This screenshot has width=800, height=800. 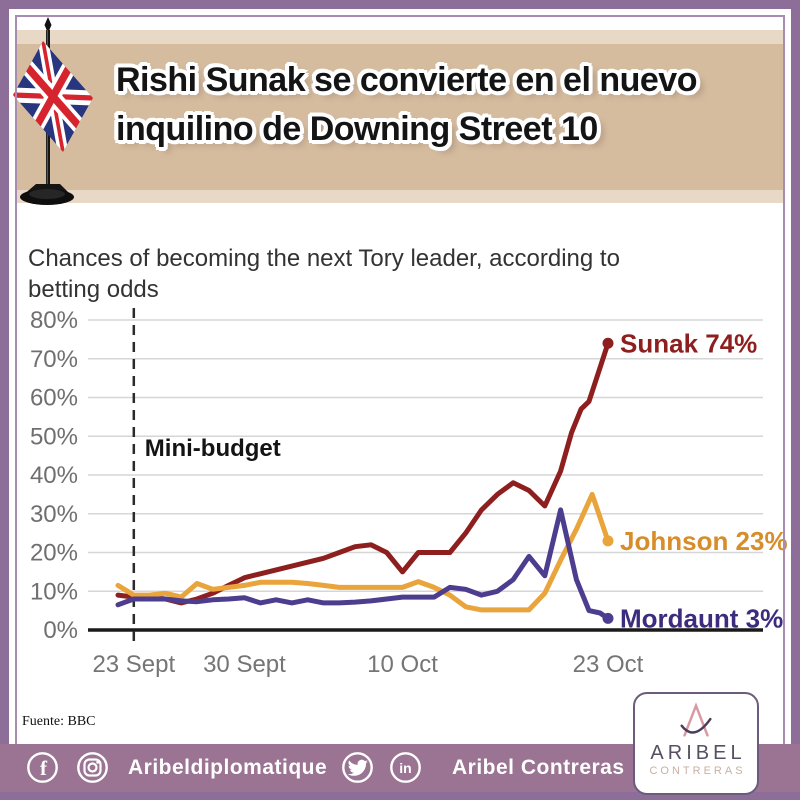 I want to click on series-endpoint-johnson, so click(x=608, y=541).